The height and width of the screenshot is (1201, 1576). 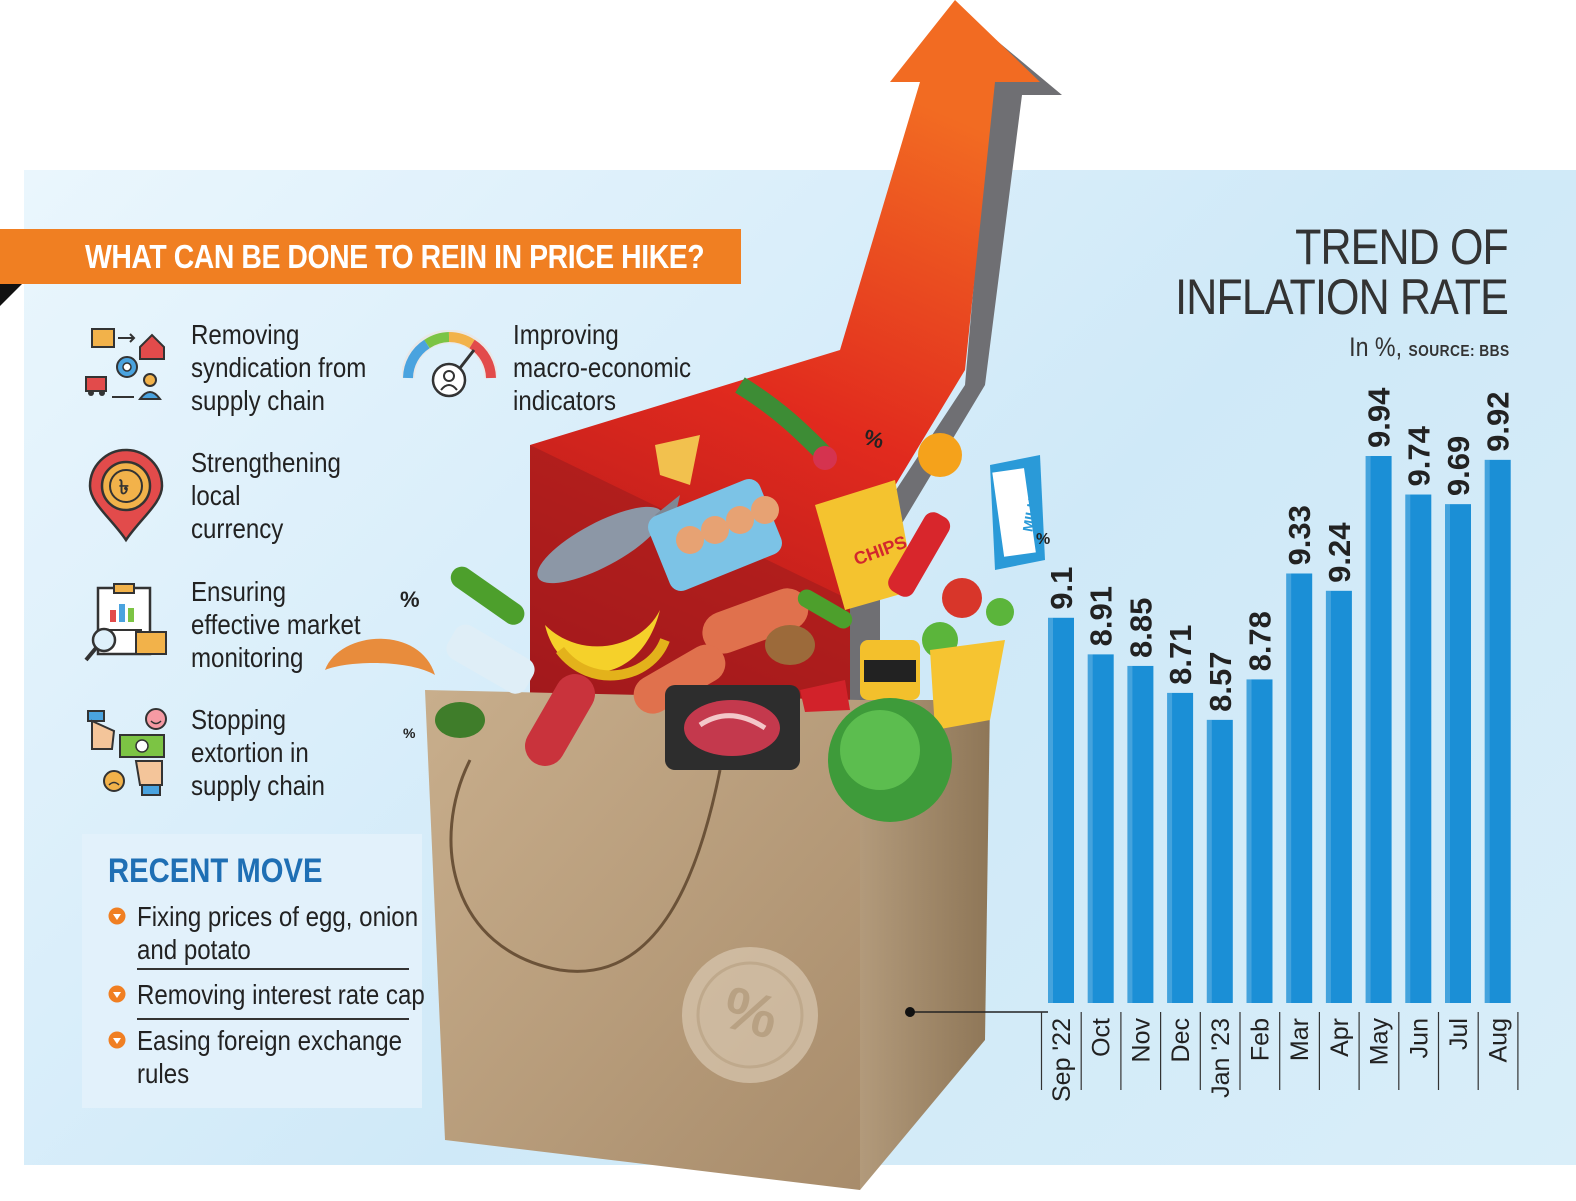 What do you see at coordinates (1141, 1040) in the screenshot?
I see `category-label: Nov` at bounding box center [1141, 1040].